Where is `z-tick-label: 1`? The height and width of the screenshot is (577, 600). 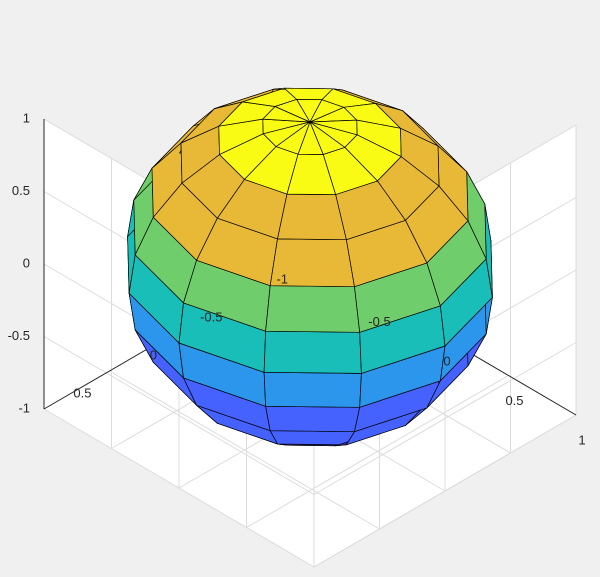
z-tick-label: 1 is located at coordinates (26, 117).